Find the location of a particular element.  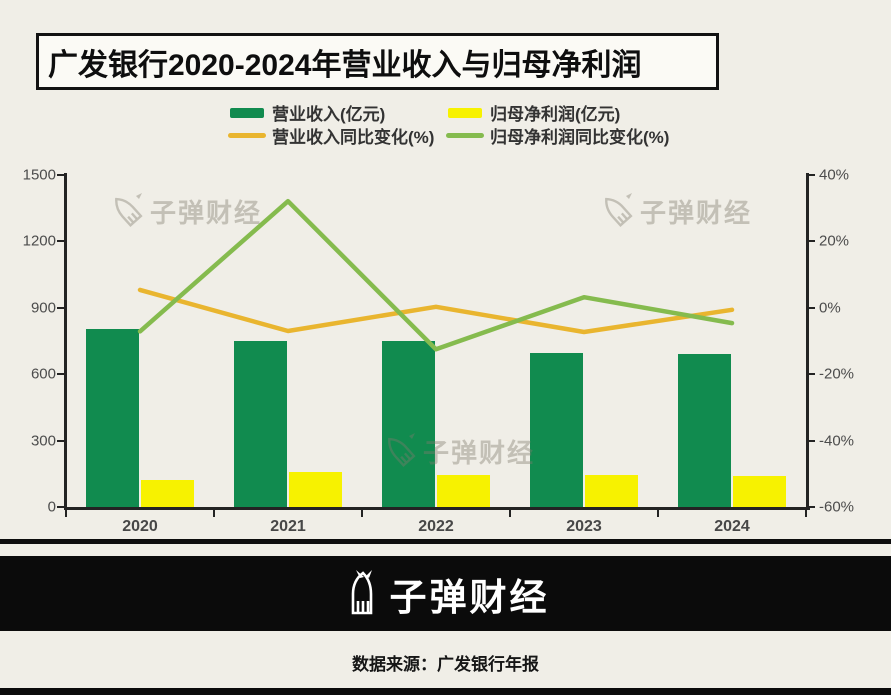

chart-title: 广发银行2020-2024年营业收入与归母净利润 is located at coordinates (345, 65).